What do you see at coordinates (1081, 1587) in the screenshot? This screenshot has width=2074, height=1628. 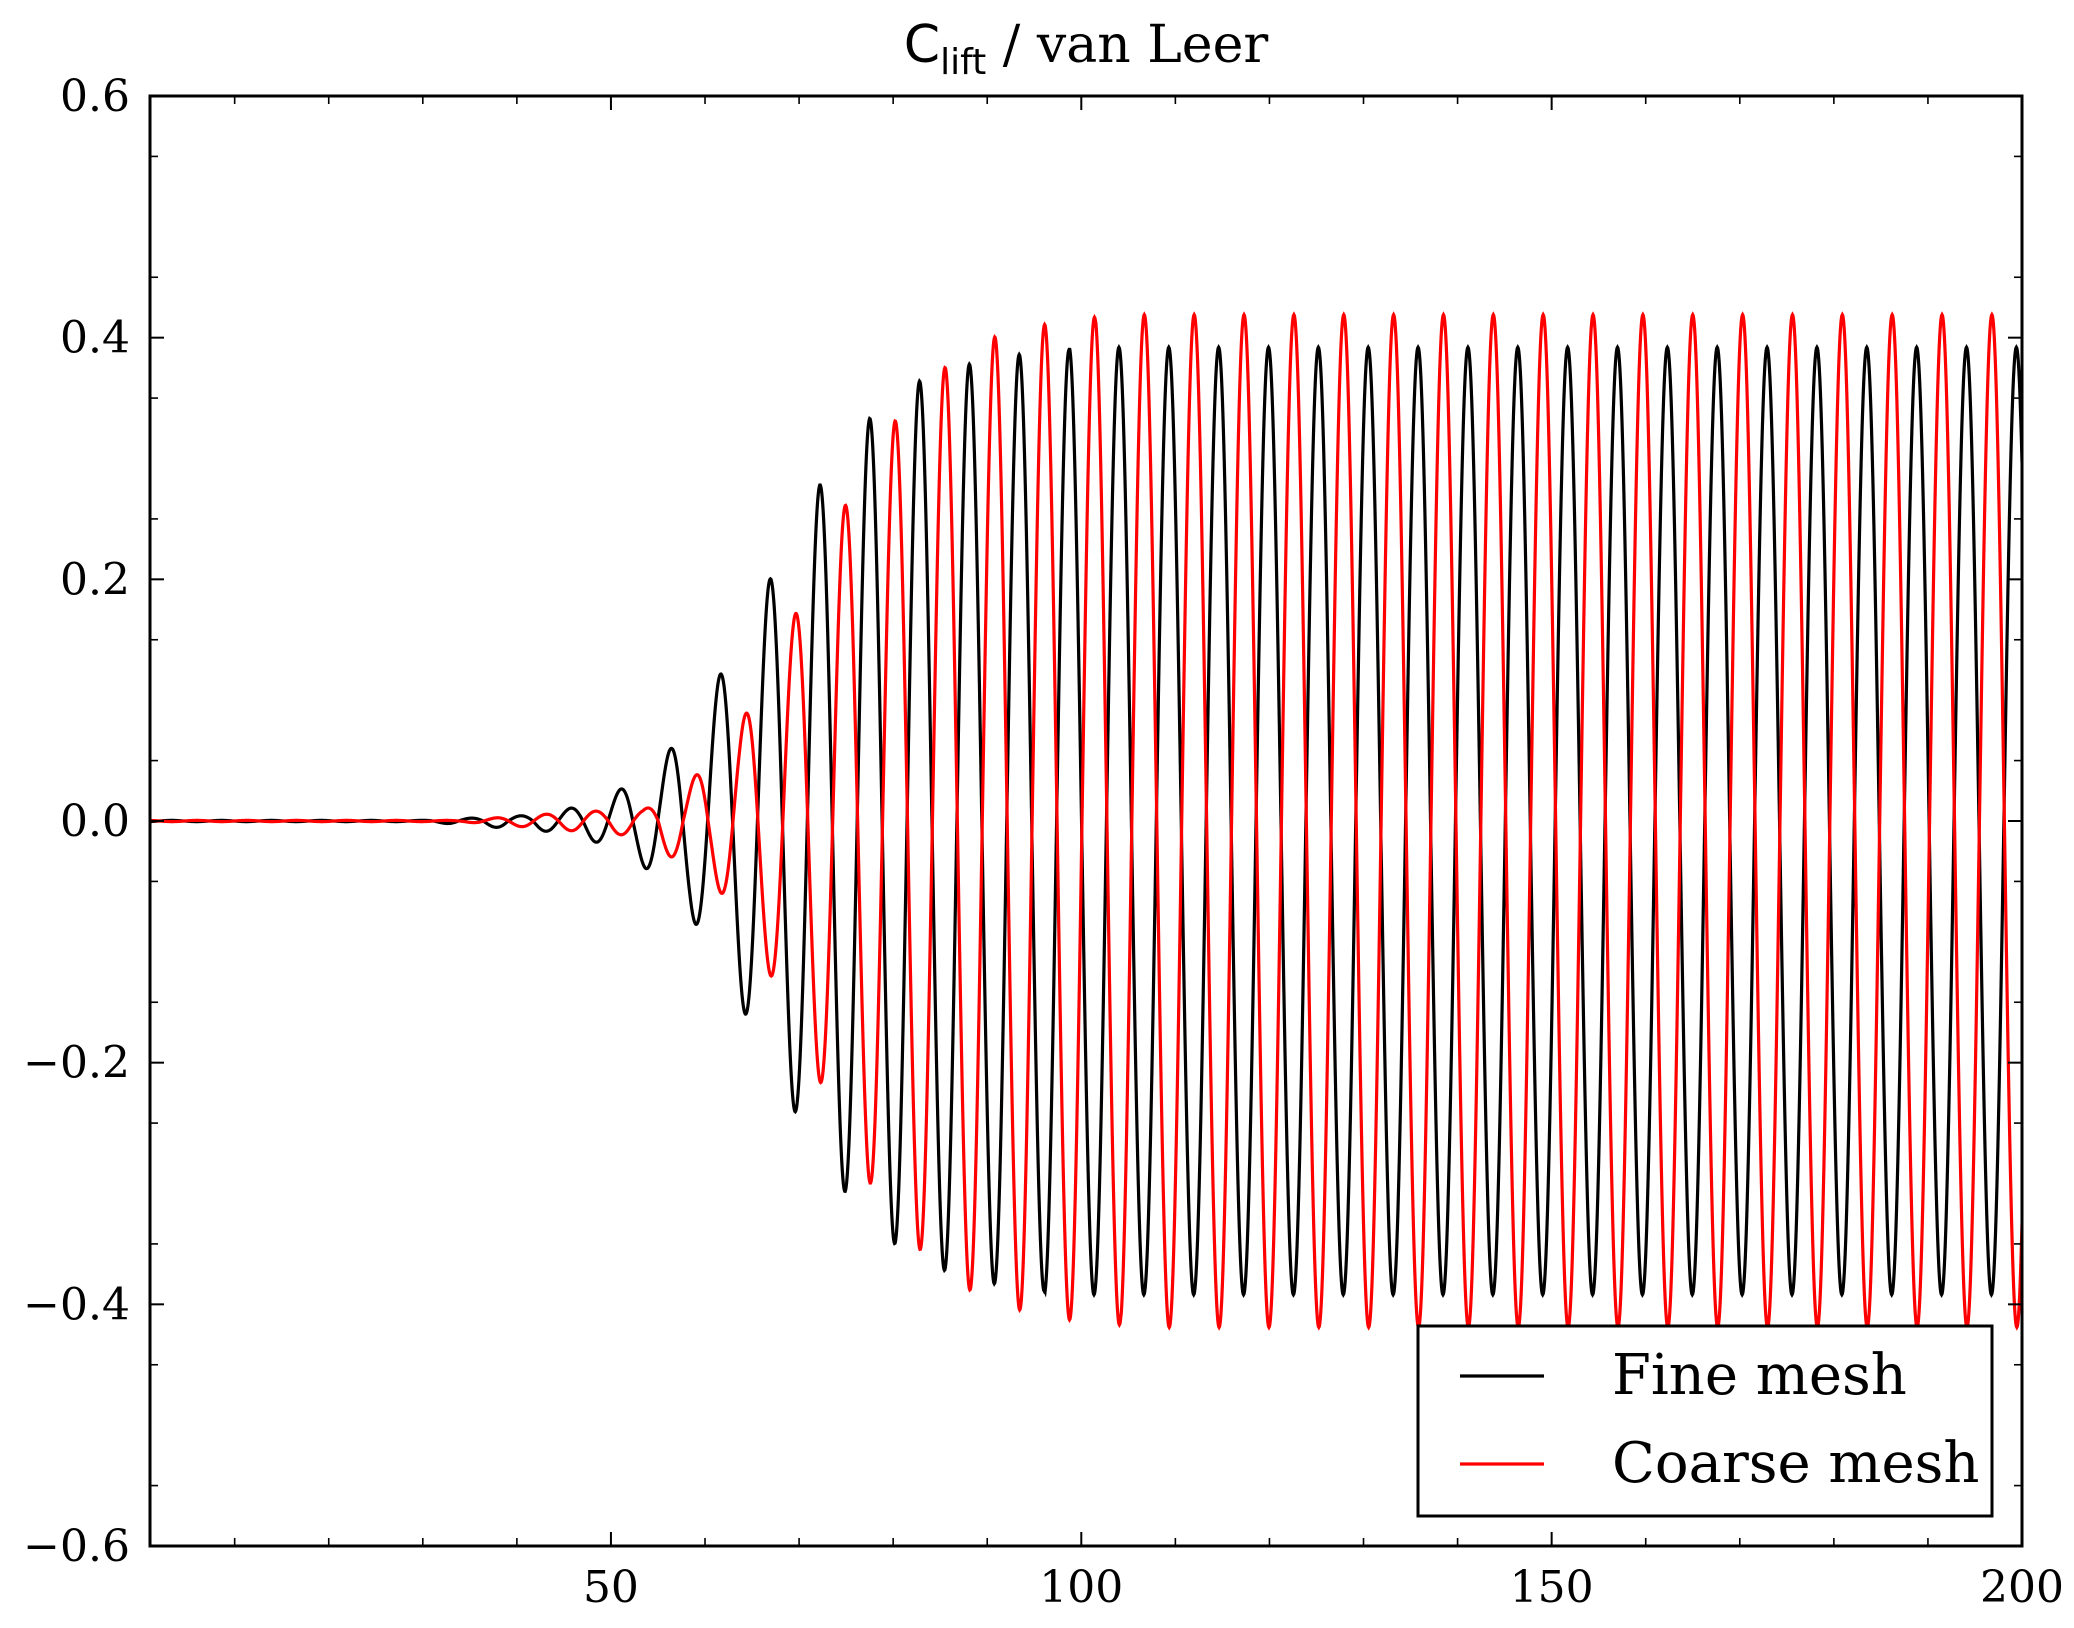 I see `x-tick-label: 100` at bounding box center [1081, 1587].